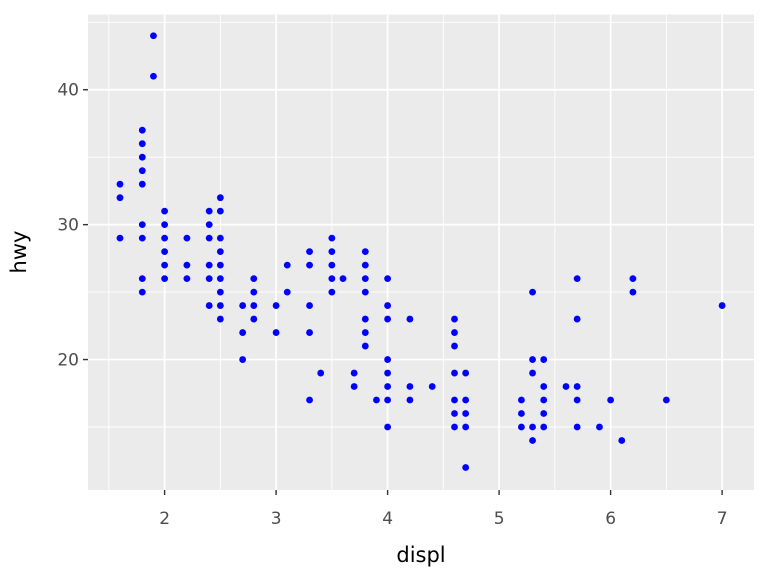  I want to click on x-axis-tick-label: 6, so click(610, 519).